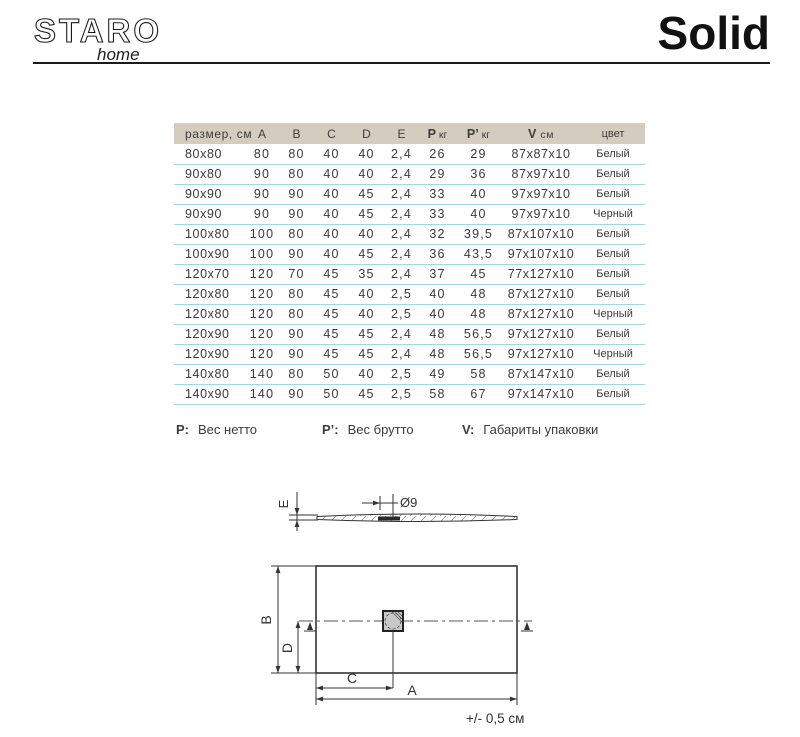 The height and width of the screenshot is (737, 800). I want to click on drain-square, so click(393, 621).